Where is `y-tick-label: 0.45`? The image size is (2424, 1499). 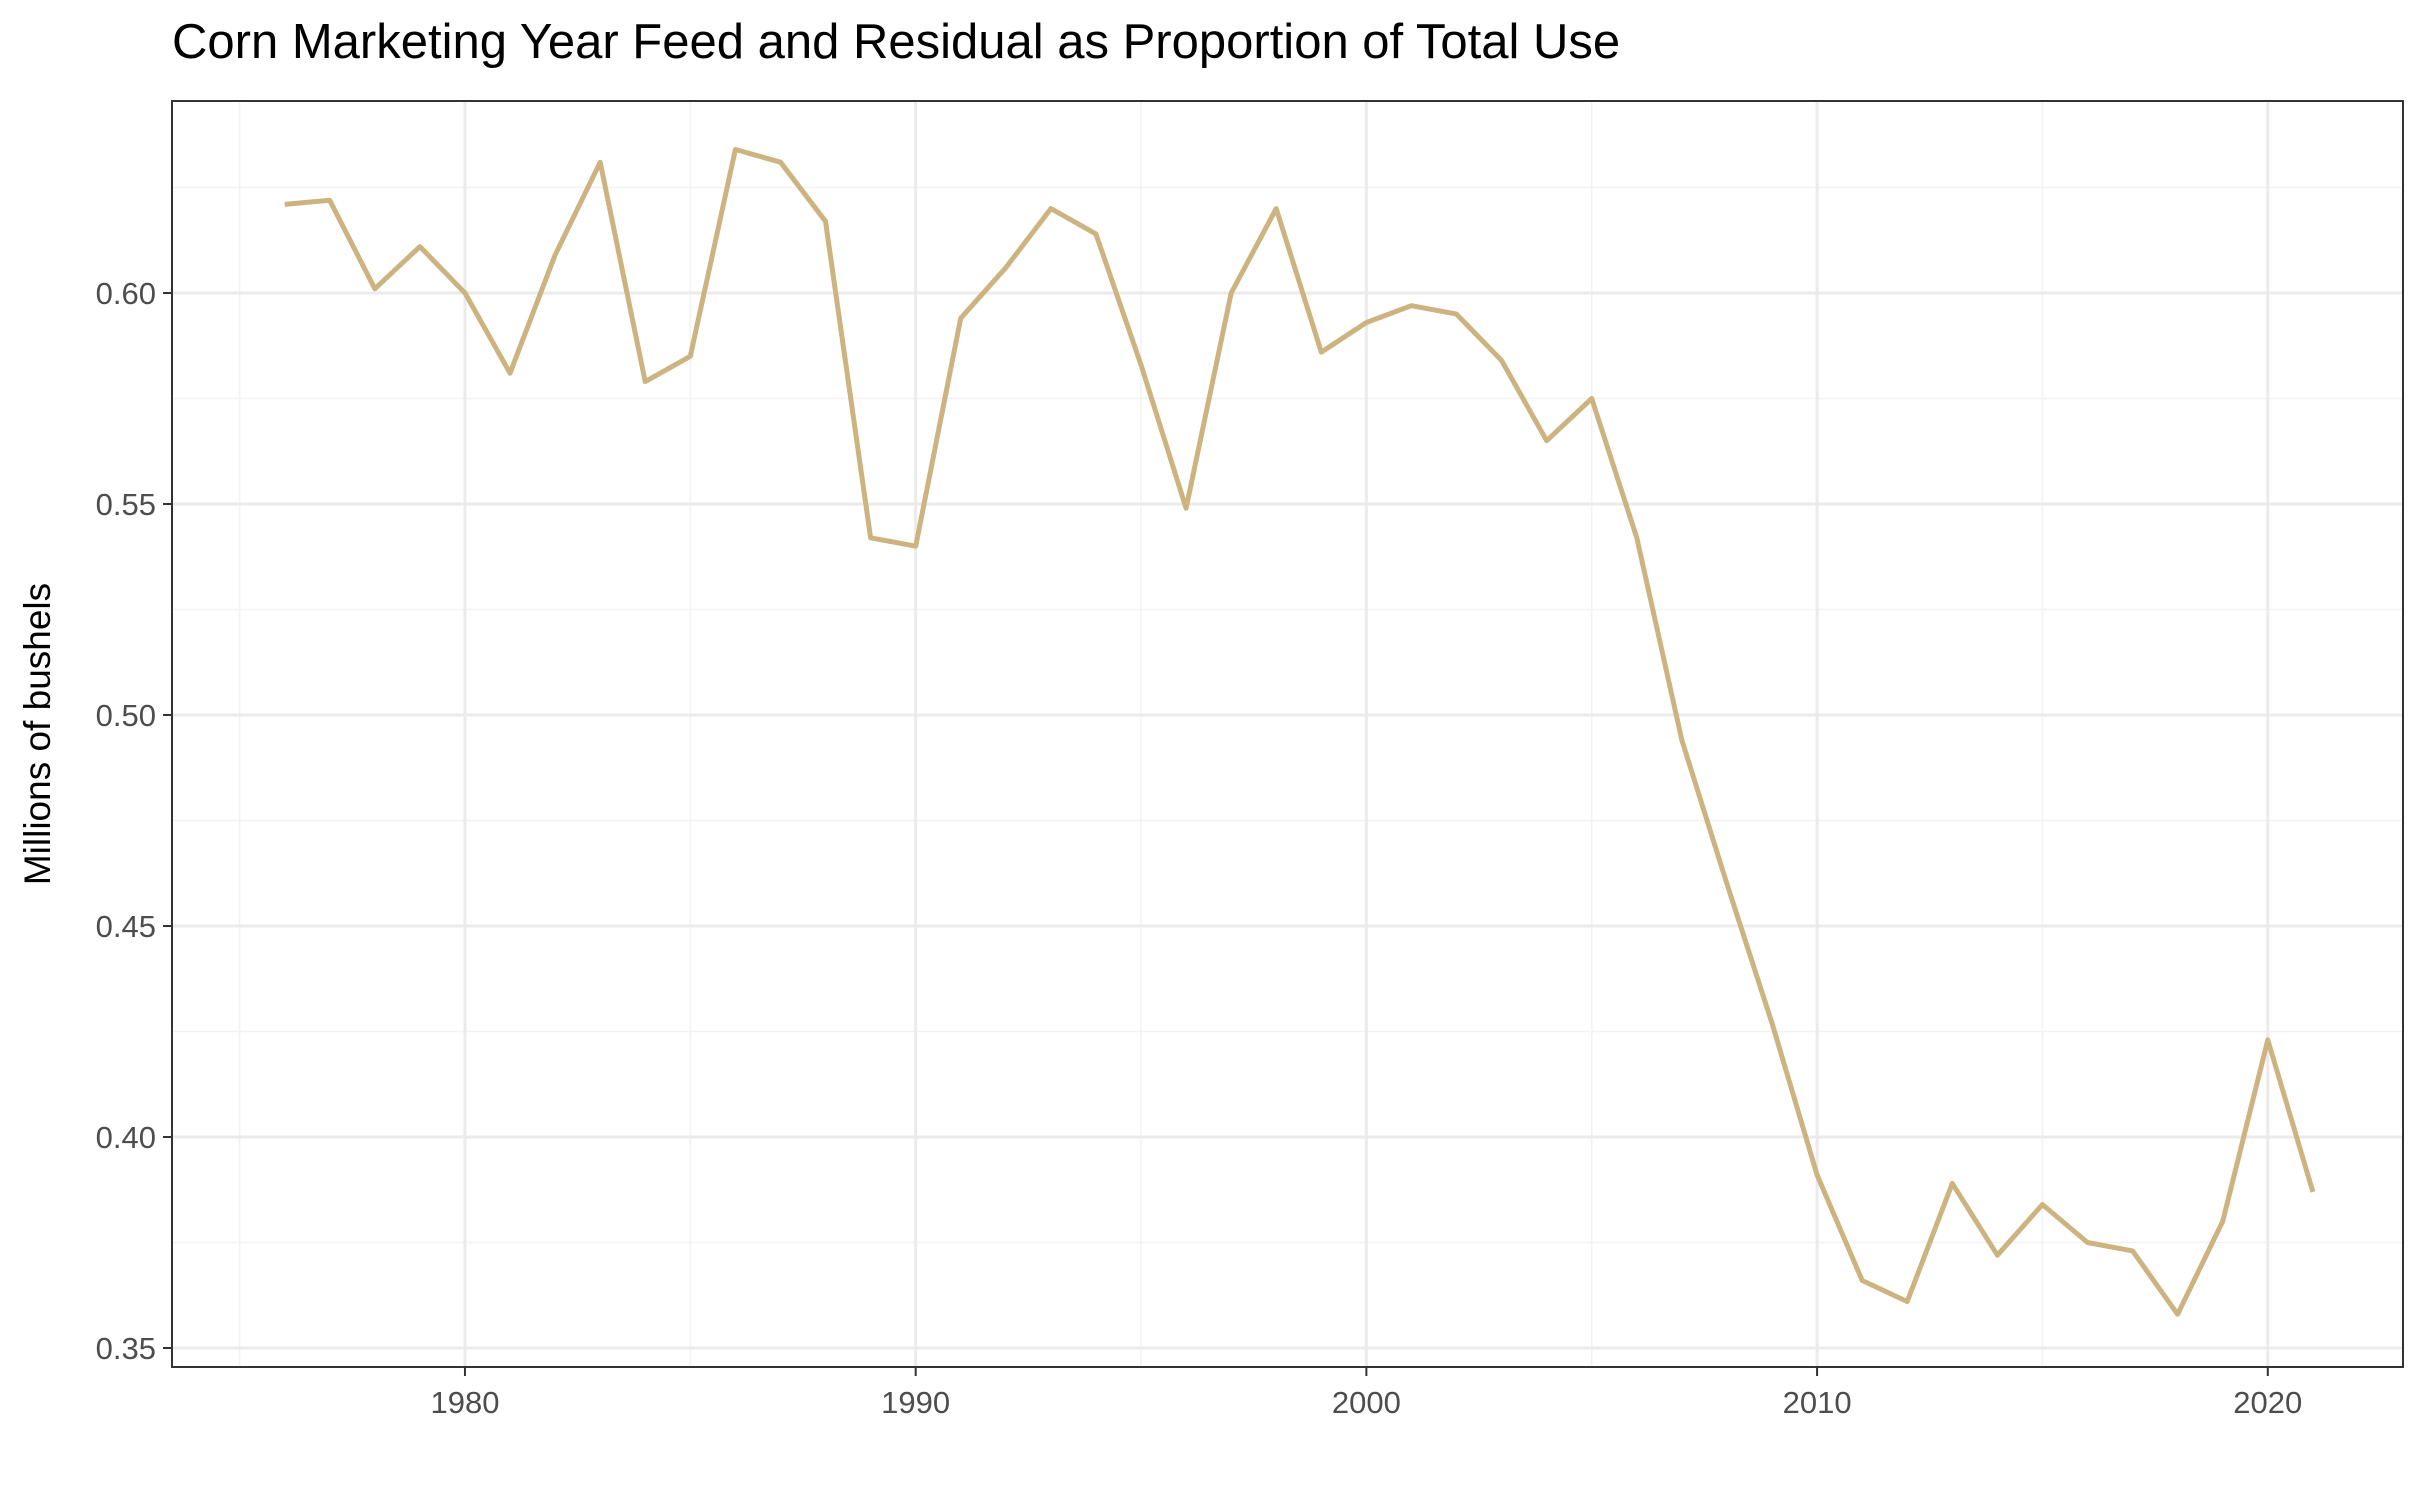
y-tick-label: 0.45 is located at coordinates (126, 926).